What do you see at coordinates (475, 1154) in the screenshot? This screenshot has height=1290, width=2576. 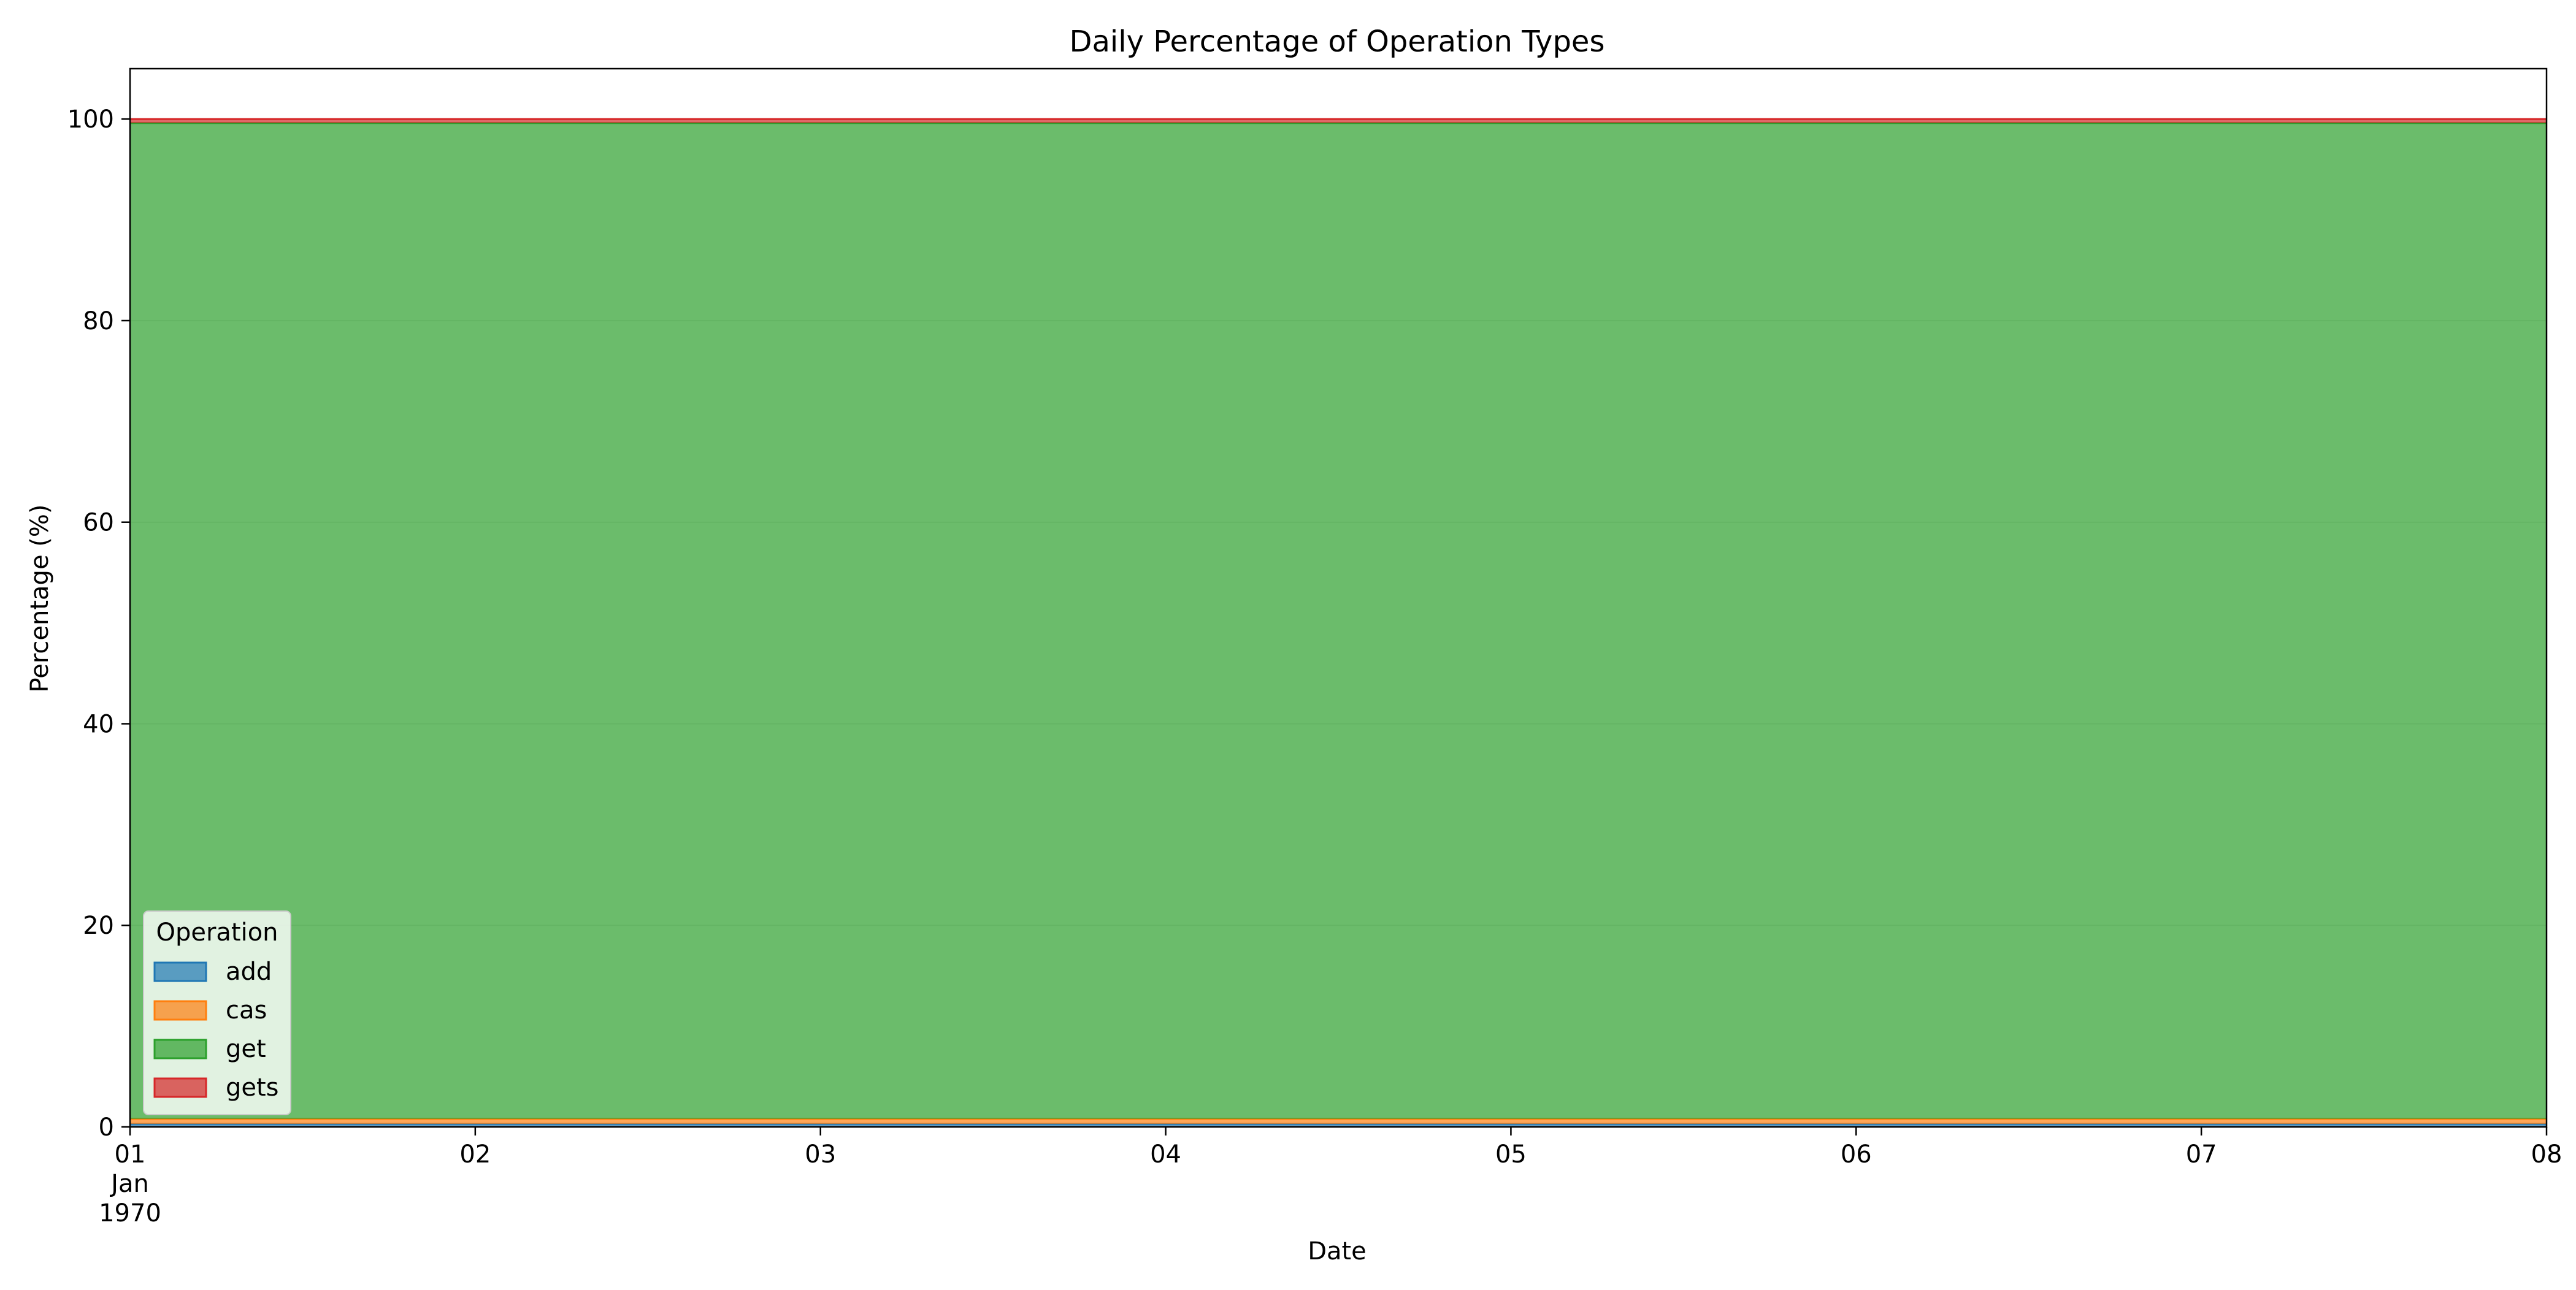 I see `x-tick-label: 02` at bounding box center [475, 1154].